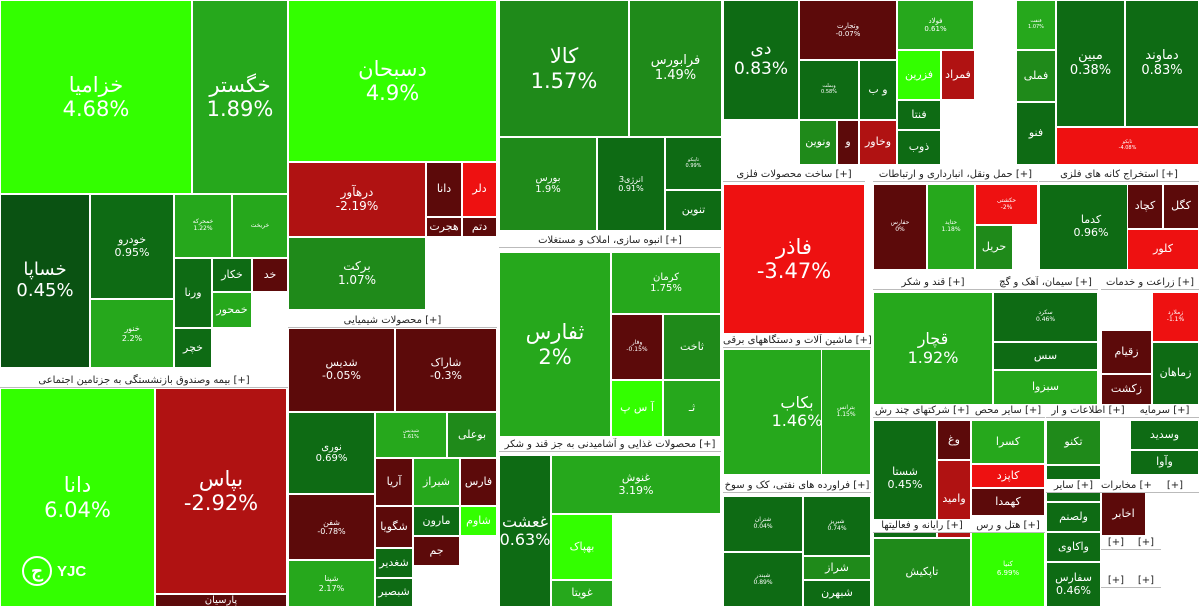 This screenshot has width=1200, height=607. What do you see at coordinates (1150, 283) in the screenshot?
I see `sector-header: زراعت و خدمات [+]` at bounding box center [1150, 283].